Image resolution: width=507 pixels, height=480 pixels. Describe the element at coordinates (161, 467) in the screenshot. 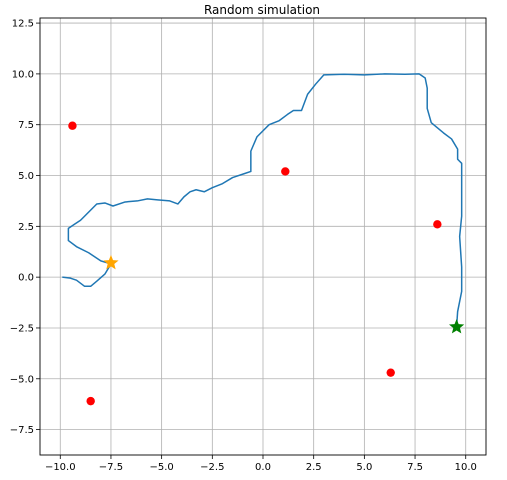

I see `x-tick-label: −5.0` at that location.